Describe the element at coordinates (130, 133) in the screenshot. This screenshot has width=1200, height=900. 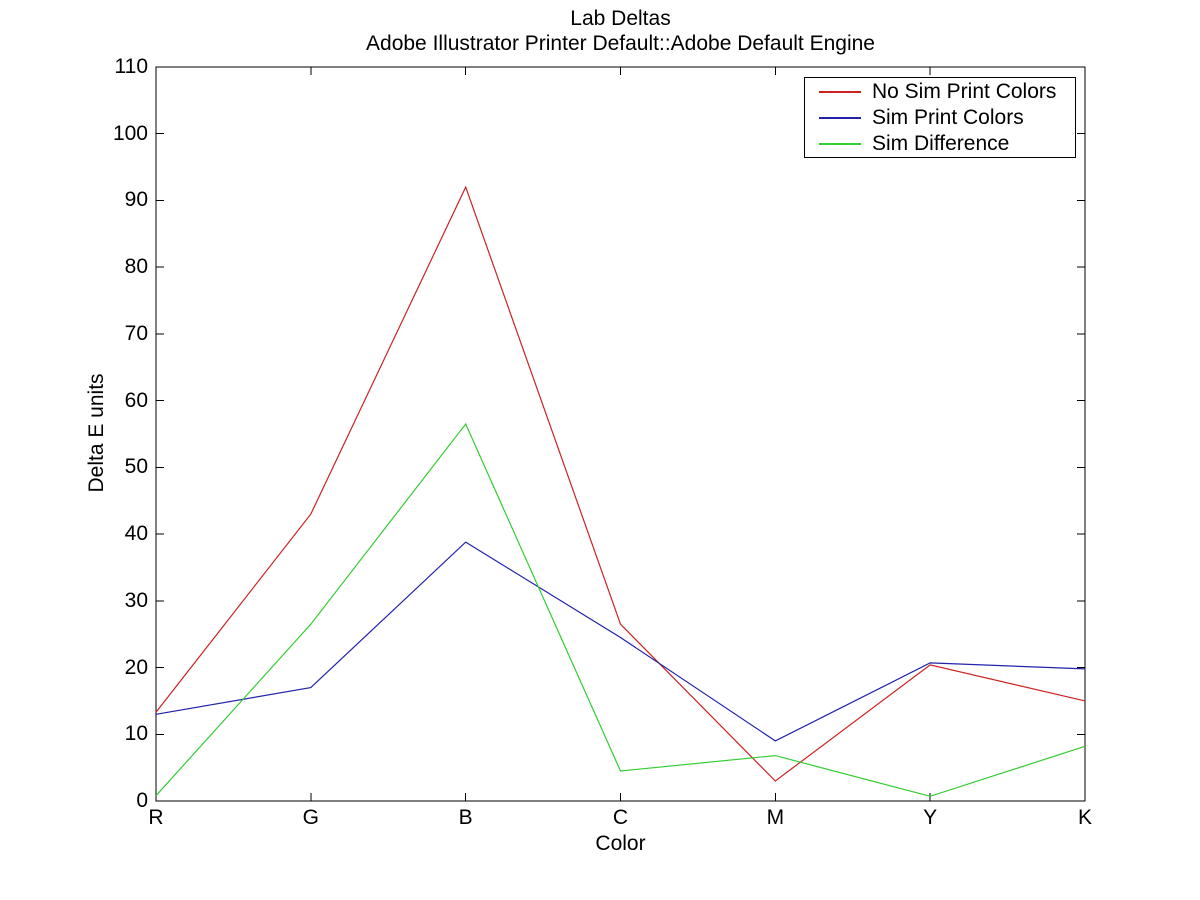
I see `y-tick-label: 100` at that location.